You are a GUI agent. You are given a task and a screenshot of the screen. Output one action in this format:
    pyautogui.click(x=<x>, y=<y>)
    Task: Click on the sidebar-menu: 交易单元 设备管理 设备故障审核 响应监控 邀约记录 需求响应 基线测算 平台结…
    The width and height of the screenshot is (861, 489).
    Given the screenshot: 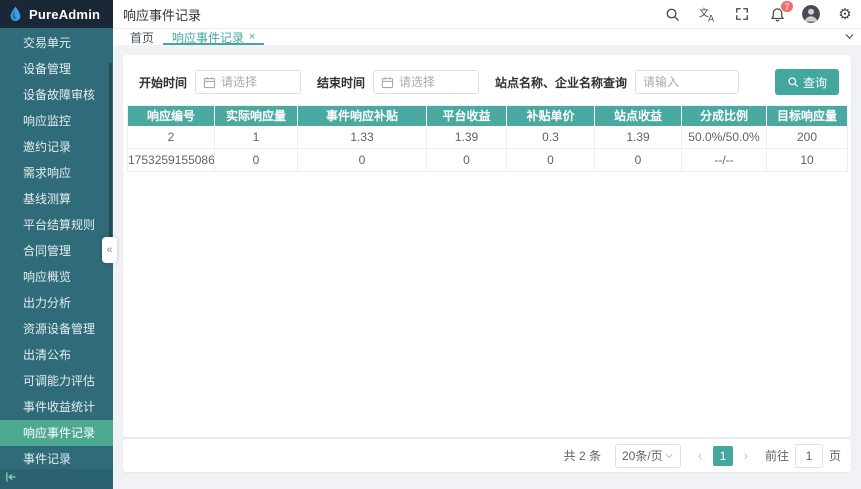 What is the action you would take?
    pyautogui.click(x=56, y=250)
    